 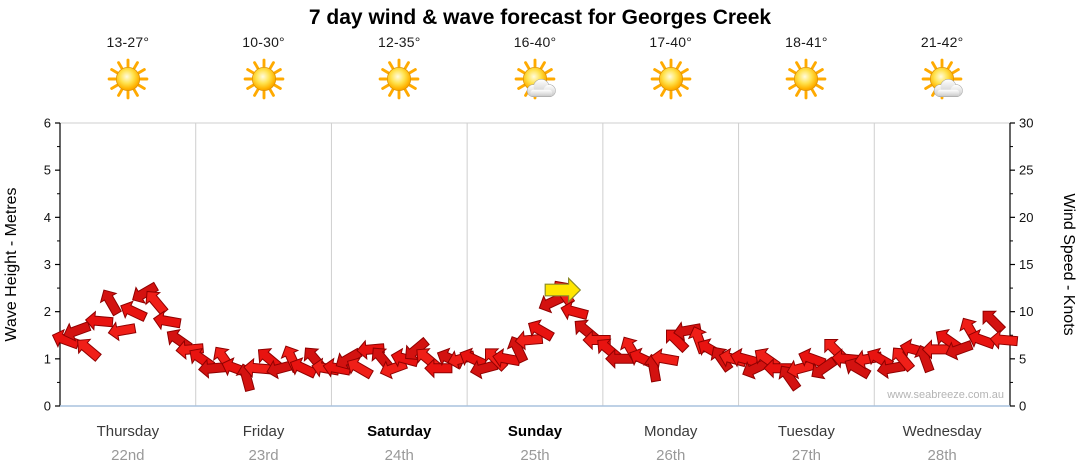 I want to click on day-date-label: 27th, so click(x=806, y=455).